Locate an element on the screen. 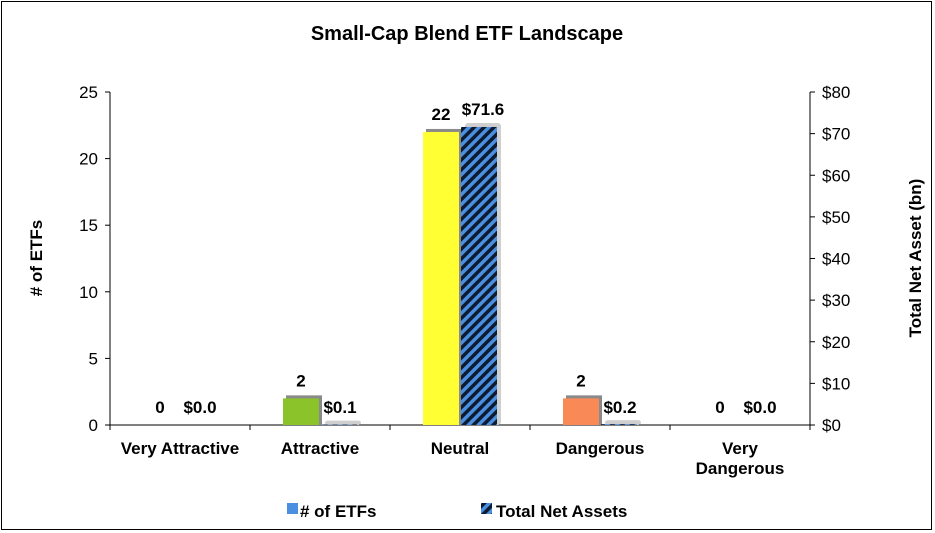 The width and height of the screenshot is (935, 533). y2-tick-label: $40 is located at coordinates (836, 259).